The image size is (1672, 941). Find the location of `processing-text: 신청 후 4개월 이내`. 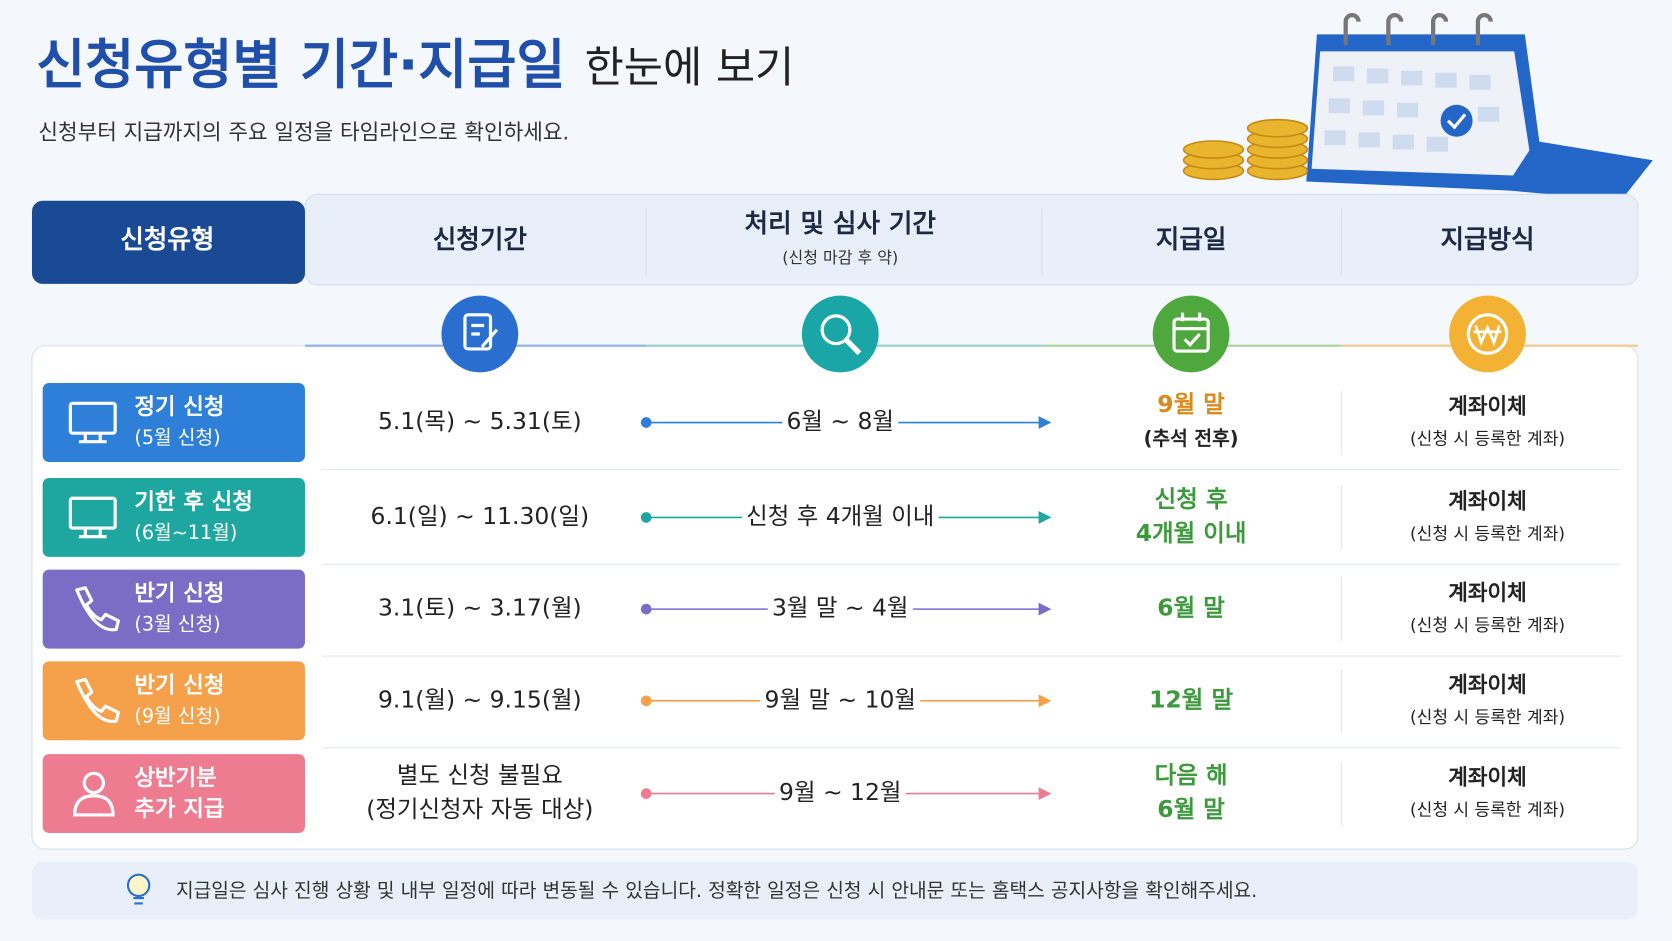

processing-text: 신청 후 4개월 이내 is located at coordinates (840, 516).